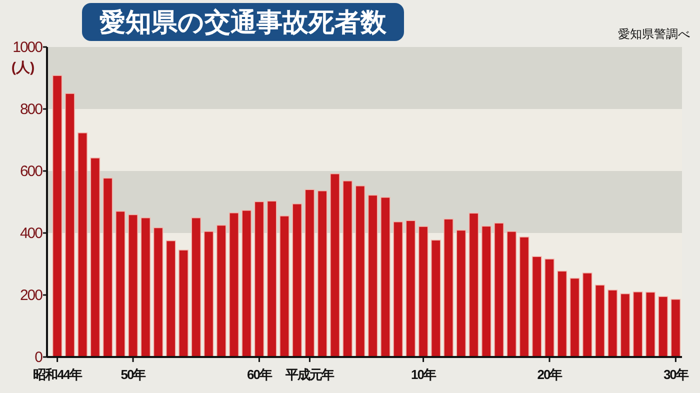 This screenshot has height=393, width=700. I want to click on y-tick-label: 600, so click(31, 171).